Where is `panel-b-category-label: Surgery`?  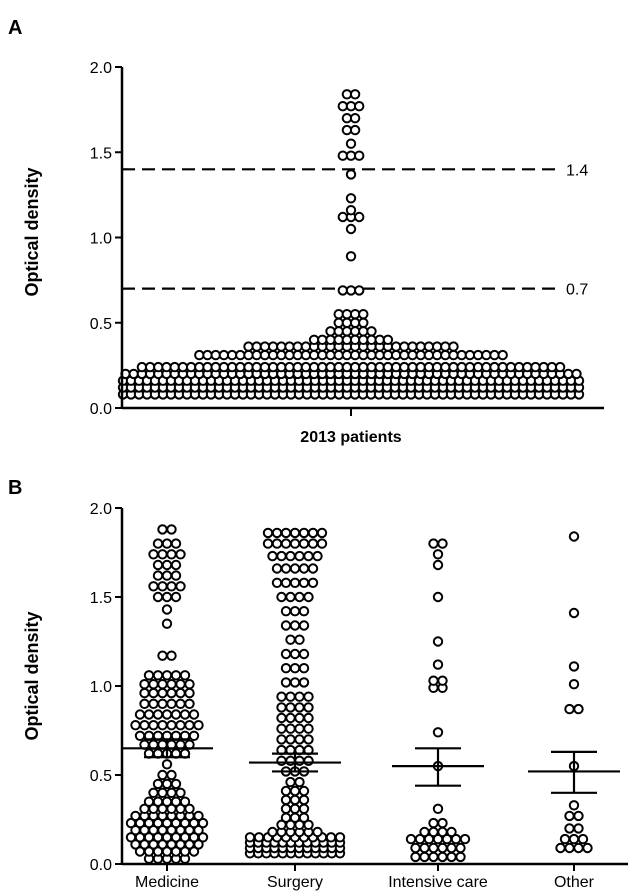 panel-b-category-label: Surgery is located at coordinates (295, 882).